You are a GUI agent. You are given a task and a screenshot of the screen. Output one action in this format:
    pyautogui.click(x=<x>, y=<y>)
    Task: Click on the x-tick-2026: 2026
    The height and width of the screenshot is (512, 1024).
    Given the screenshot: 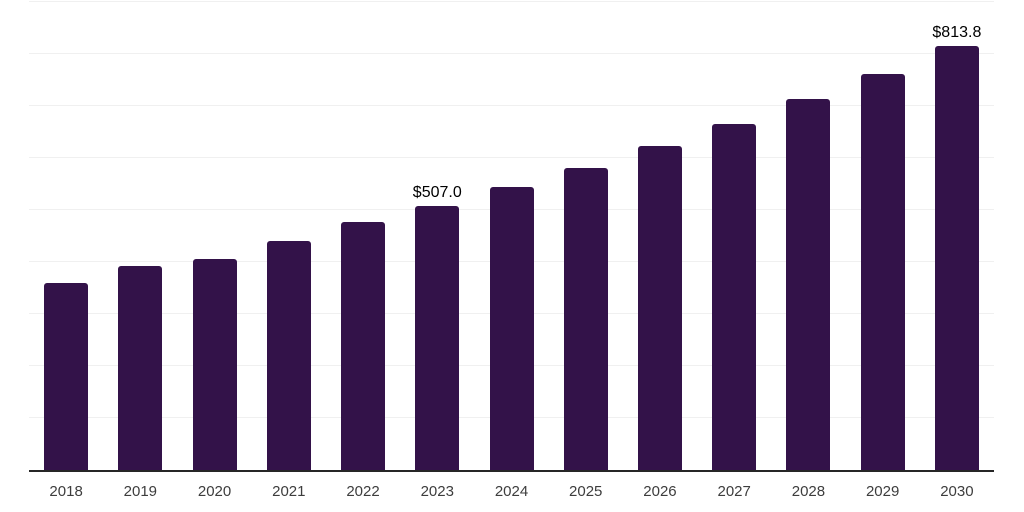 What is the action you would take?
    pyautogui.click(x=660, y=491)
    